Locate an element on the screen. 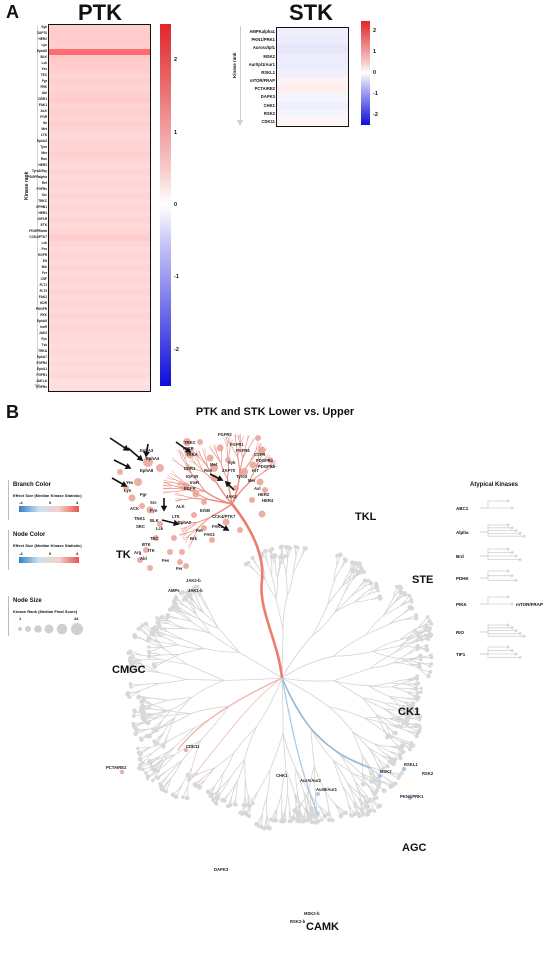  heatmap-row-label: Txk is located at coordinates (44, 345).